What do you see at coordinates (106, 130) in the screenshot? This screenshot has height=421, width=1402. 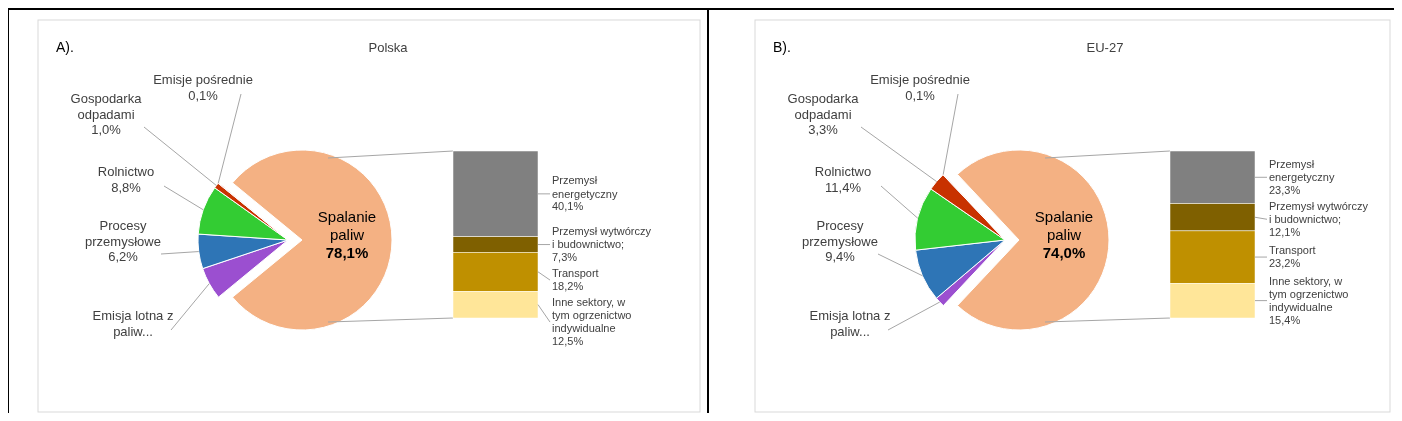 I see `data-label: 1,0%` at bounding box center [106, 130].